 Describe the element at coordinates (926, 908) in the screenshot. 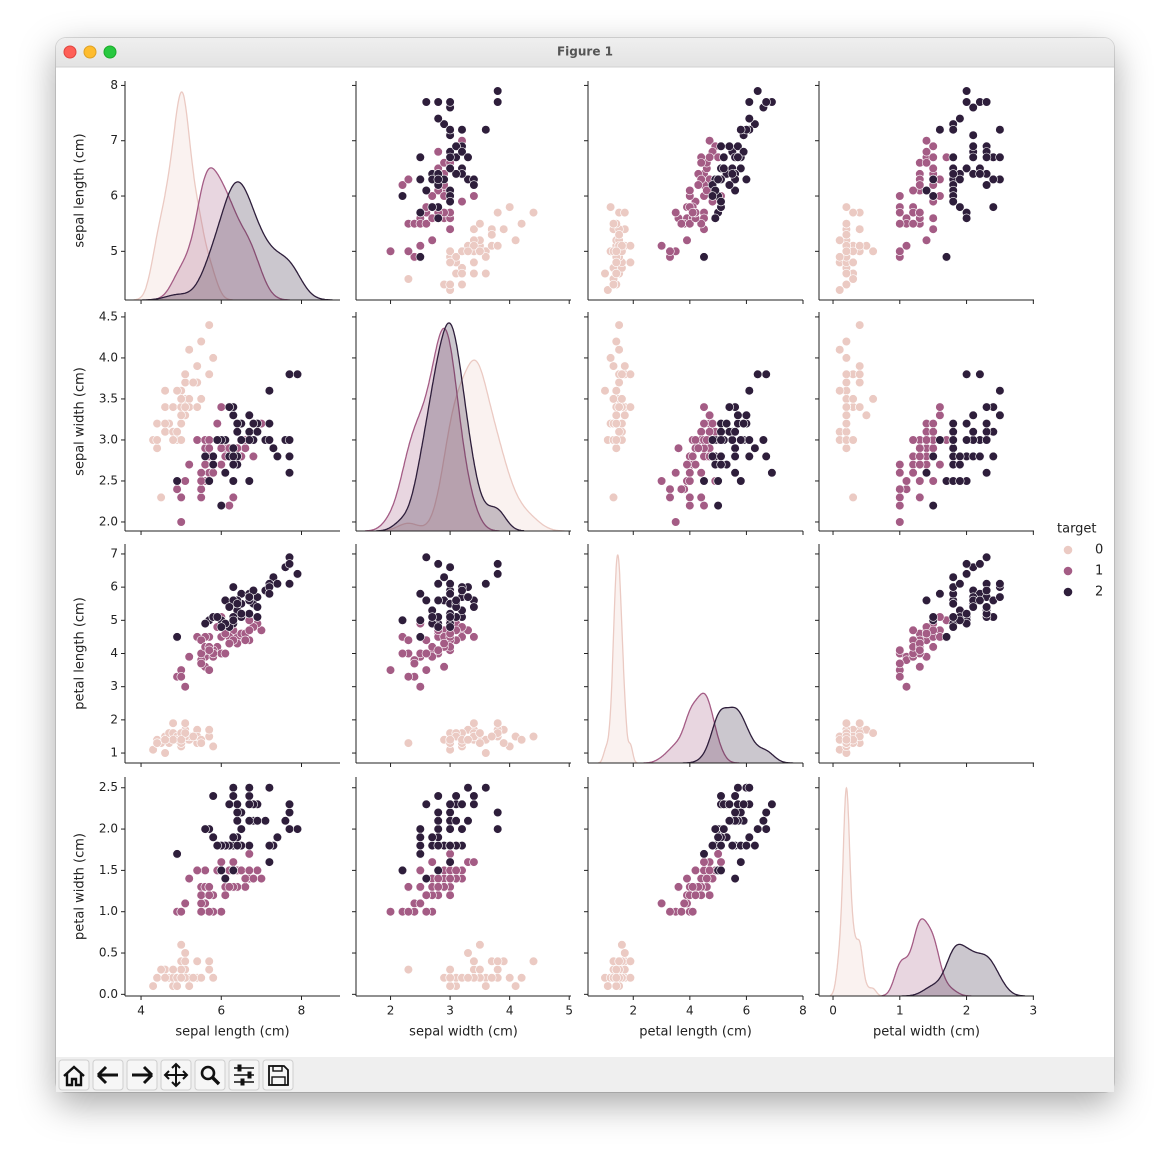

I see `subplot: 0 1 2 3 petal width (cm)` at that location.